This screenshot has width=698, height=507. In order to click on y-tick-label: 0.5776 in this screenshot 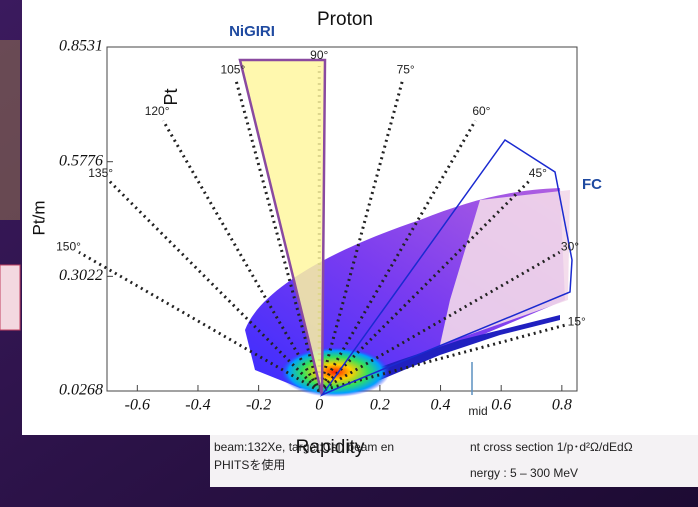, I will do `click(81, 160)`.